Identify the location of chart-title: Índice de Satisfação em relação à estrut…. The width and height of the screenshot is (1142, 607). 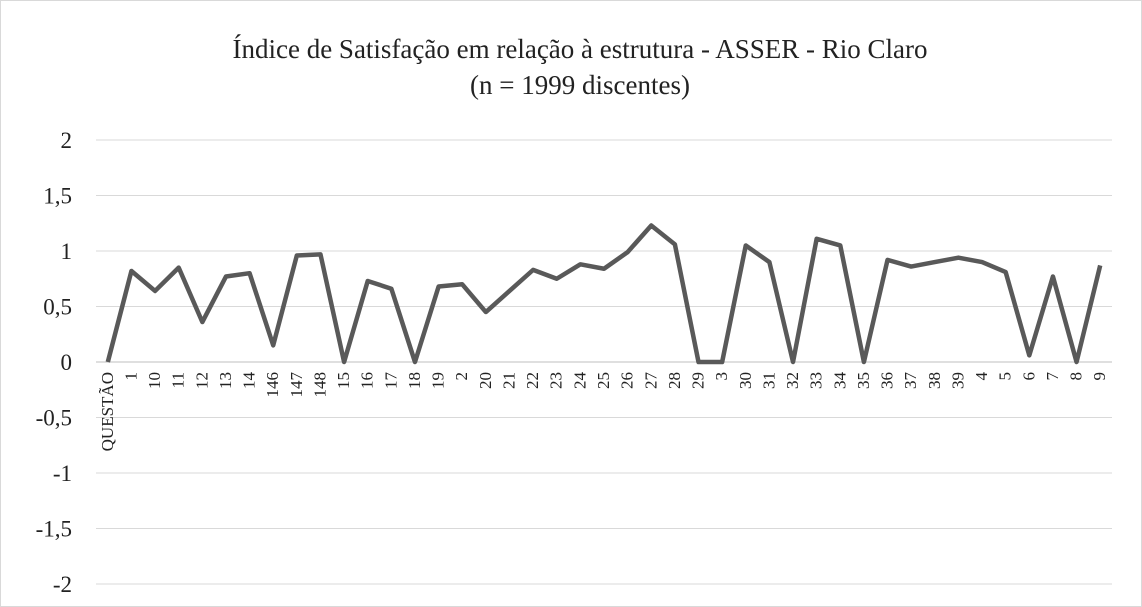
(579, 49).